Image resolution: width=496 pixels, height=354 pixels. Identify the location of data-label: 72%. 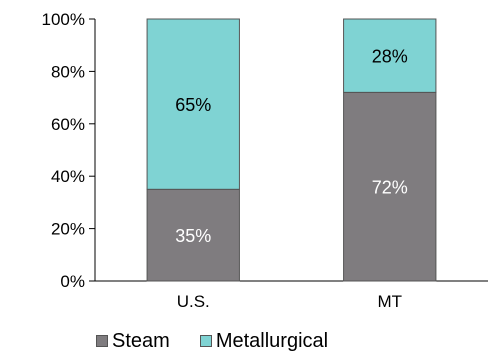
(390, 188).